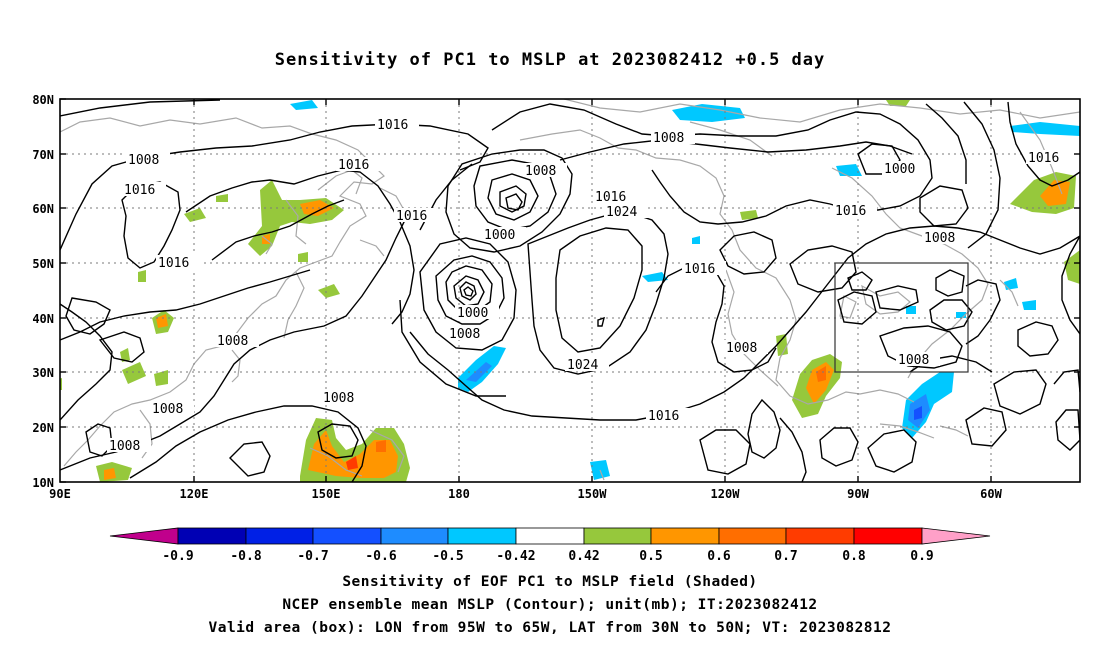 The width and height of the screenshot is (1100, 650). What do you see at coordinates (991, 494) in the screenshot?
I see `lon-label: 60W` at bounding box center [991, 494].